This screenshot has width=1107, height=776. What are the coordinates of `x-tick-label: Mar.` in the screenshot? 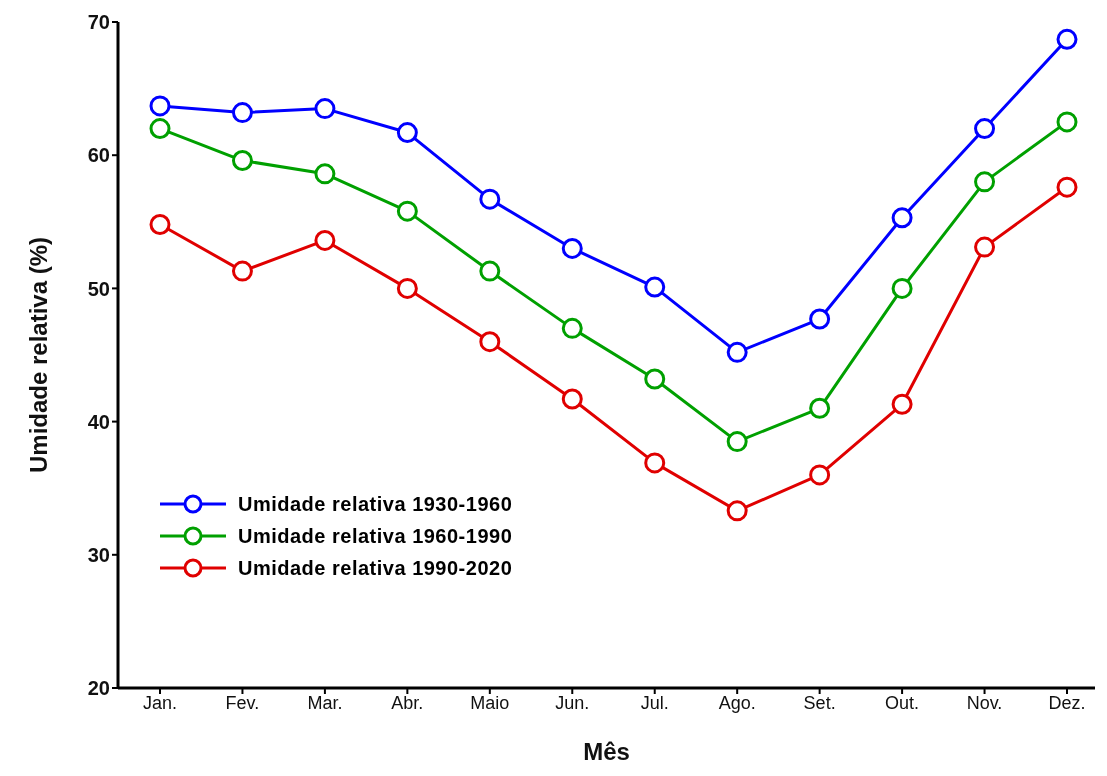 It's located at (325, 702).